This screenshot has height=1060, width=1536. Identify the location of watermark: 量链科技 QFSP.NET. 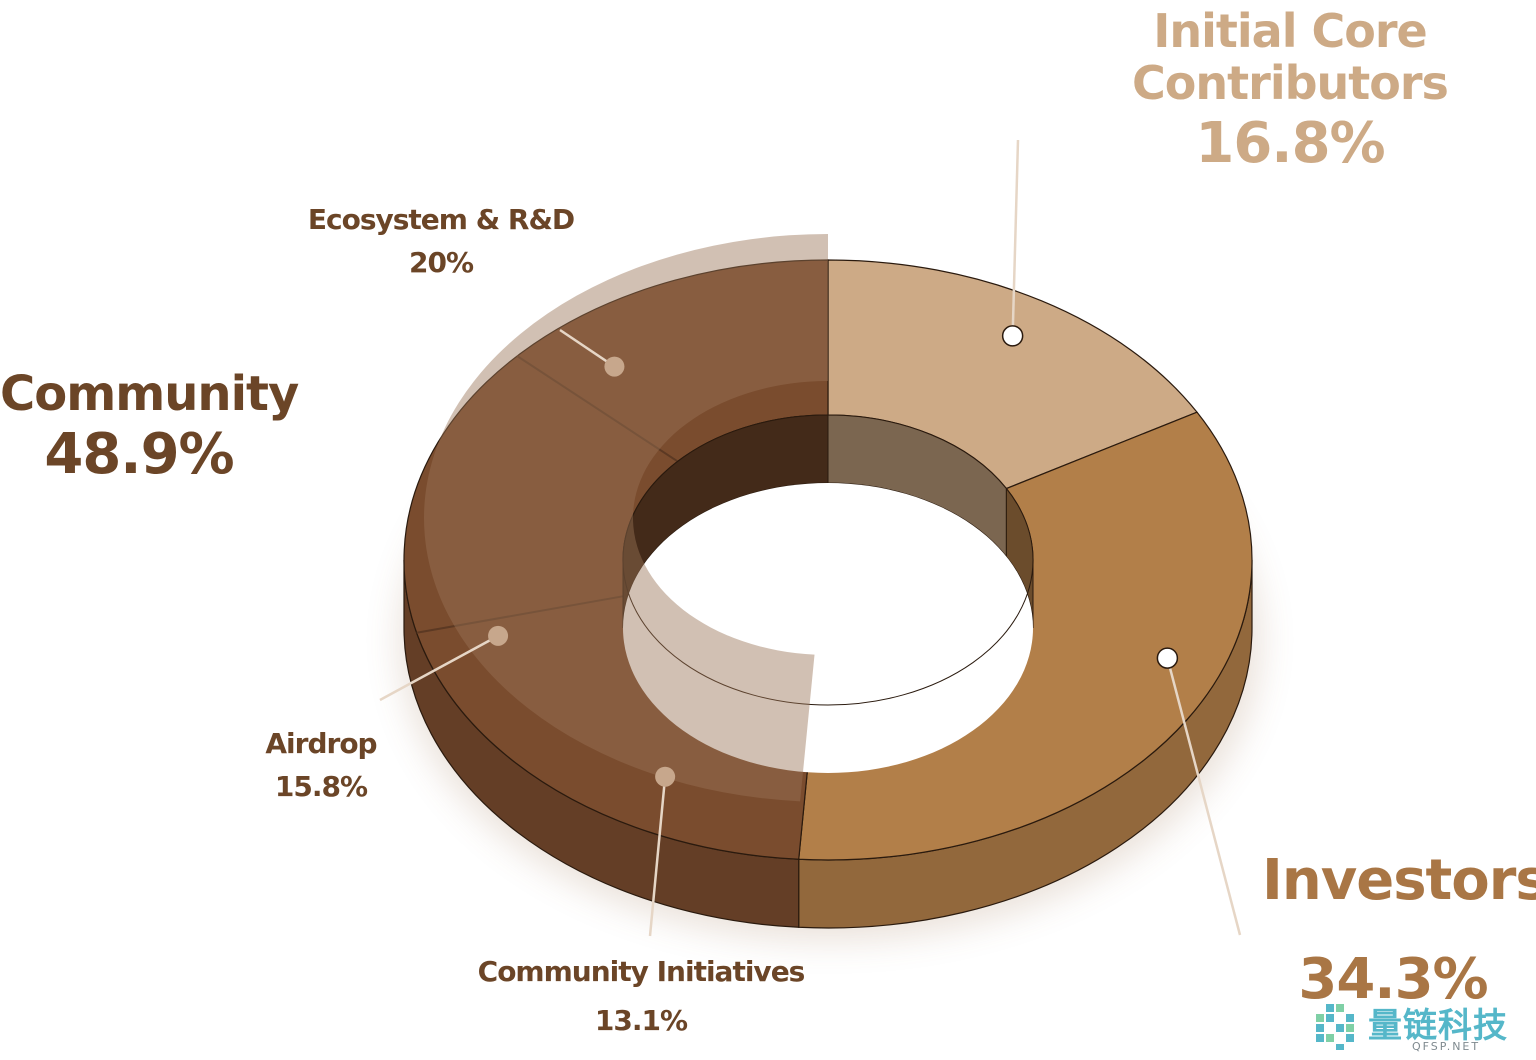
(1422, 1026).